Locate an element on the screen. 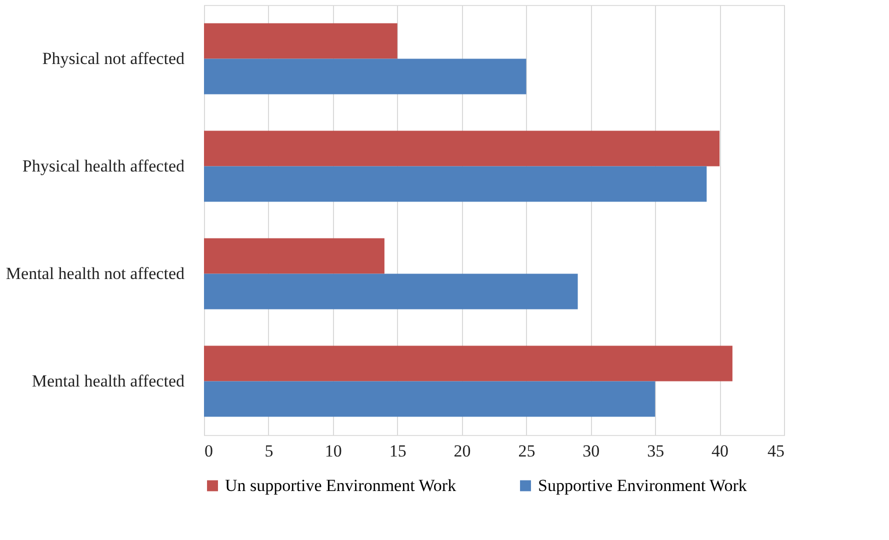 The image size is (889, 540). y-tick-label: Physical not affected is located at coordinates (113, 58).